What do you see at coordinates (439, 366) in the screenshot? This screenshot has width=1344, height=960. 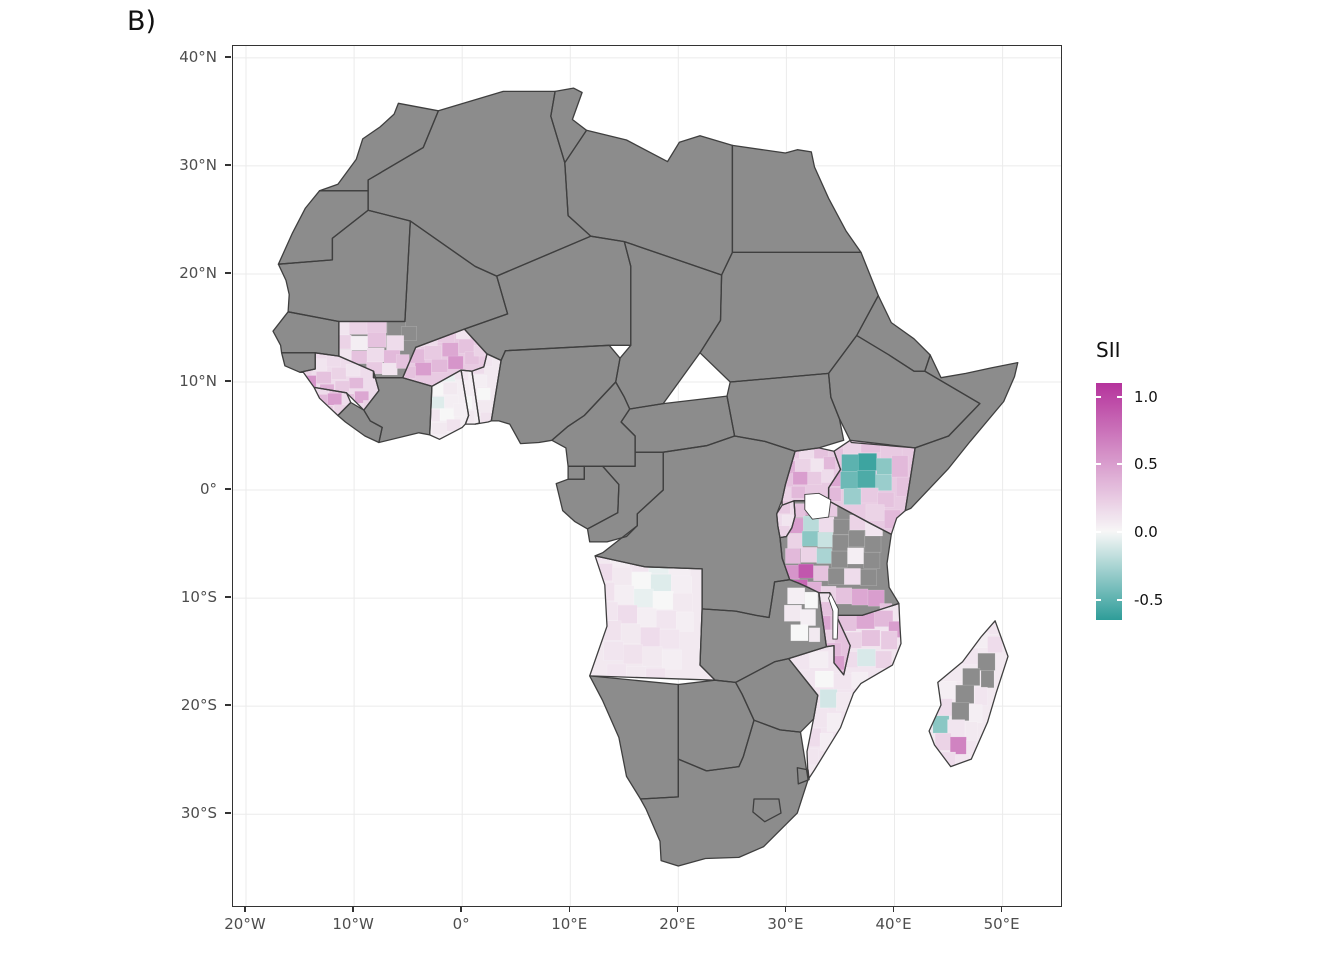 I see `district-burkina-faso` at bounding box center [439, 366].